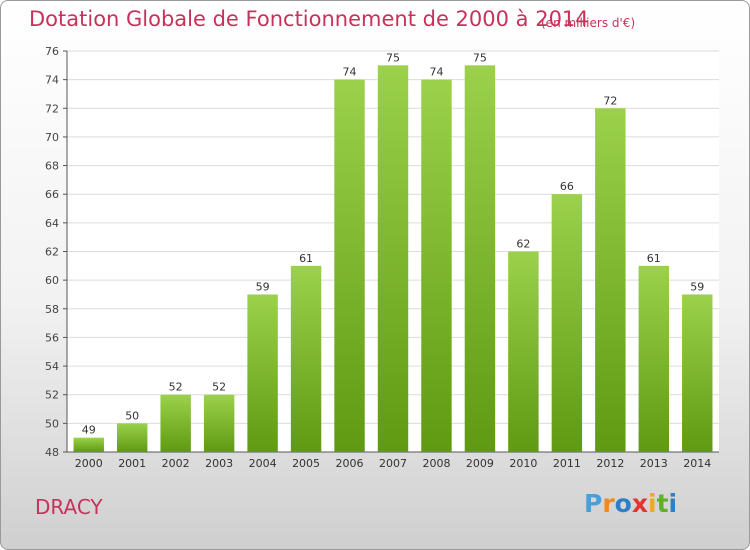  I want to click on bar-value-label: 72, so click(610, 100).